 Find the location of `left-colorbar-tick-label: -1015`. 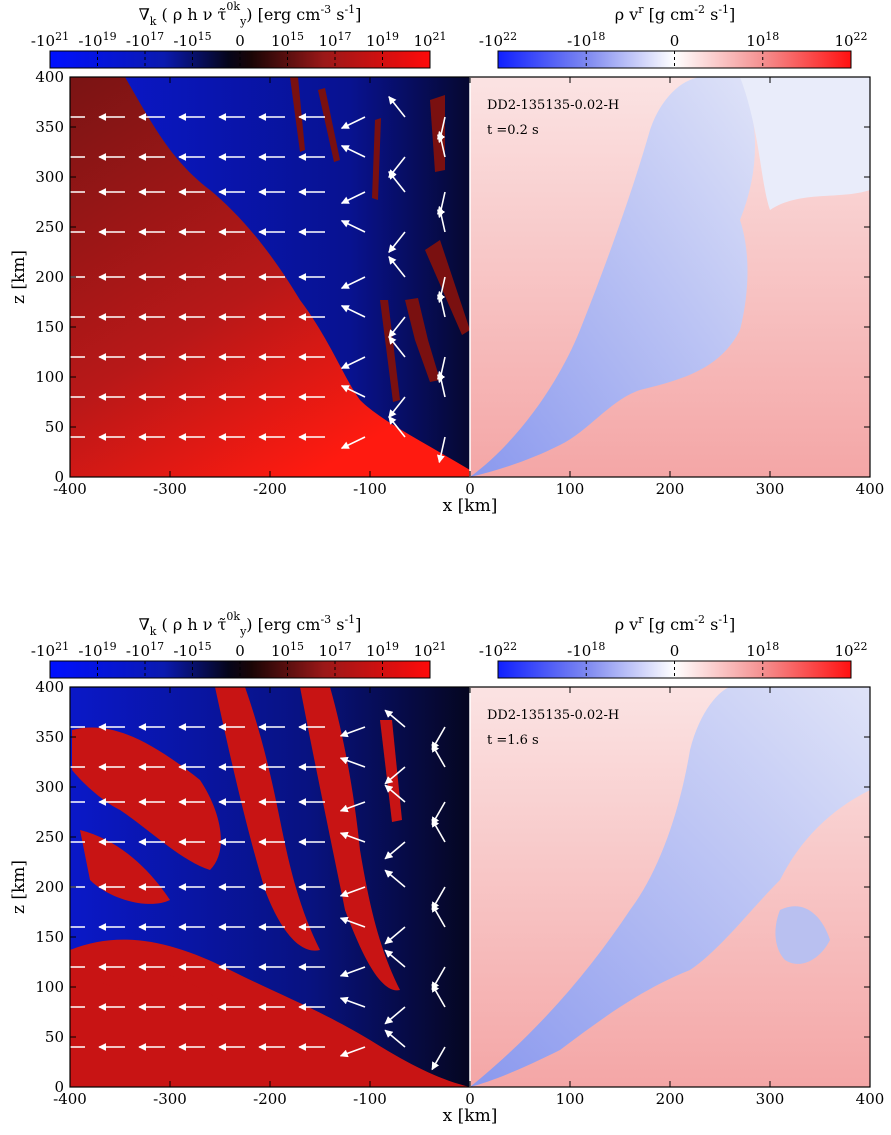

left-colorbar-tick-label: -1015 is located at coordinates (192, 650).